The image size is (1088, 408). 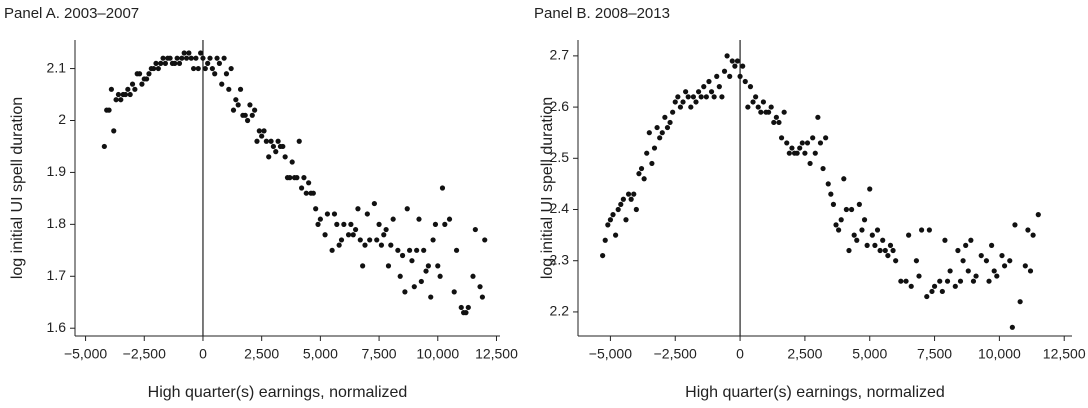 What do you see at coordinates (57, 275) in the screenshot?
I see `y-tick-label: 1.7` at bounding box center [57, 275].